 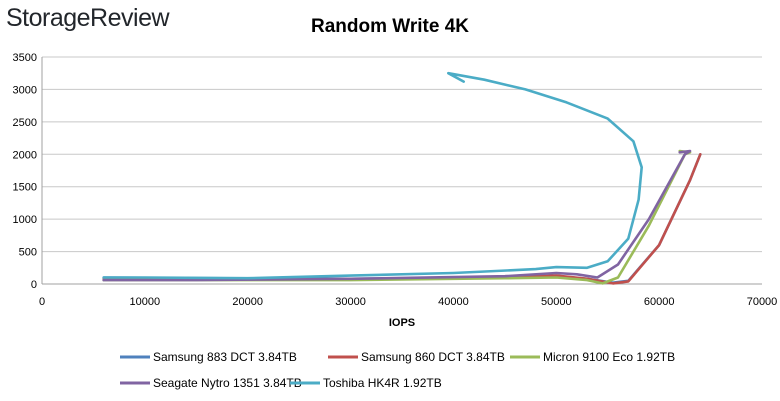 What do you see at coordinates (25, 220) in the screenshot?
I see `y-tick-label: 1000` at bounding box center [25, 220].